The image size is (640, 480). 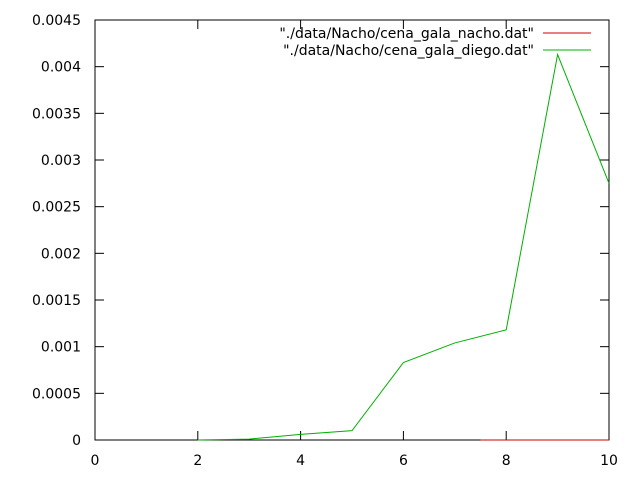 What do you see at coordinates (56, 301) in the screenshot?
I see `y-tick-label: 0.0015` at bounding box center [56, 301].